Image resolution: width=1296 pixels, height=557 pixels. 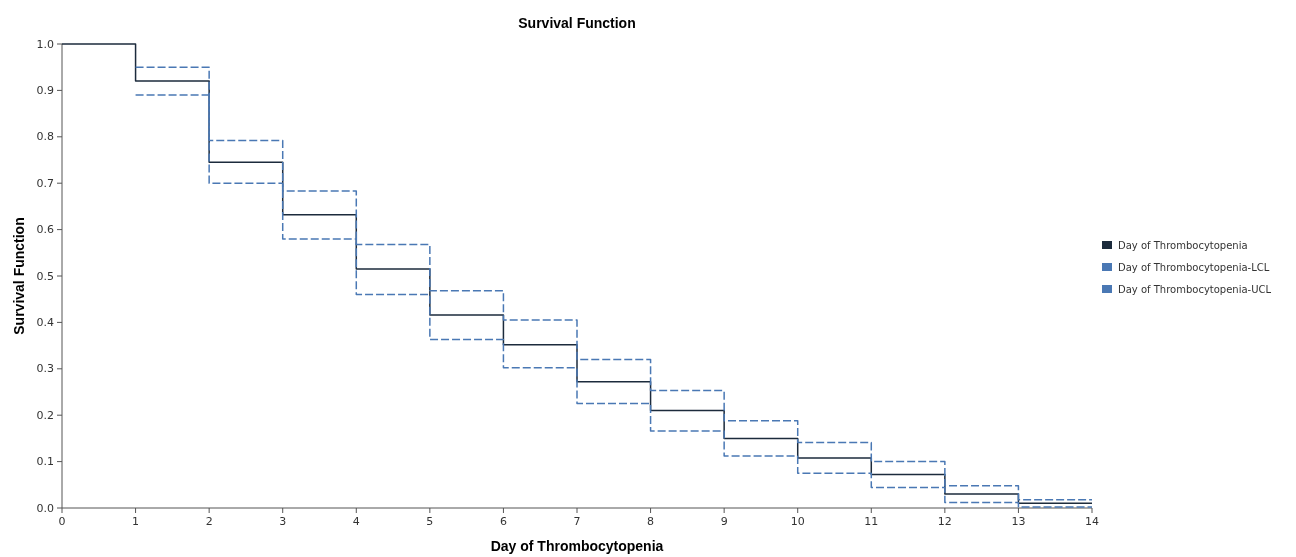 What do you see at coordinates (1195, 290) in the screenshot?
I see `legend-label: Day of Thrombocytopenia-UCL` at bounding box center [1195, 290].